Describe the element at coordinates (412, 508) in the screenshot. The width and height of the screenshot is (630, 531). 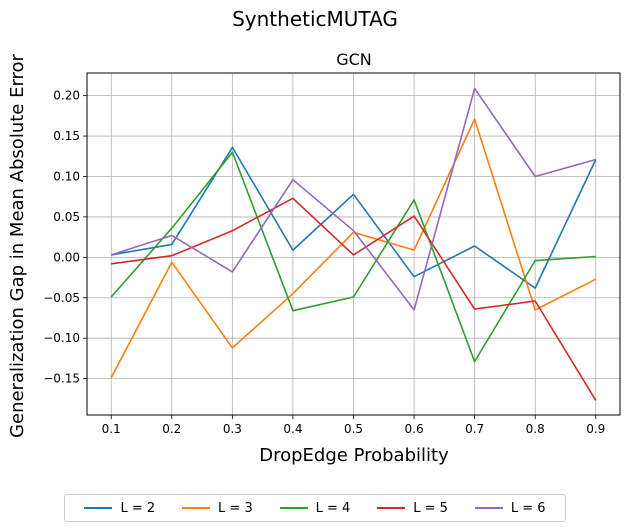
I see `legend-item-l-5: L = 5` at that location.